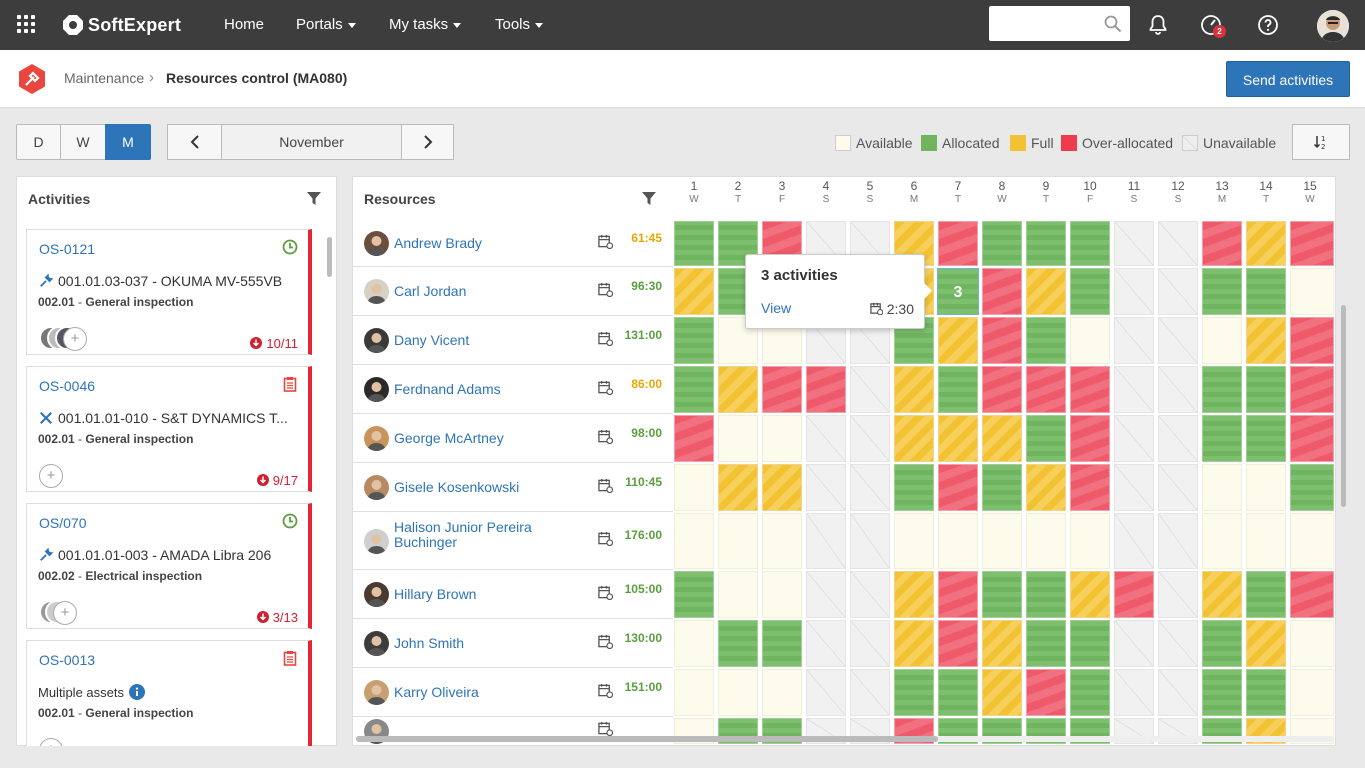 The width and height of the screenshot is (1365, 768). What do you see at coordinates (513, 438) in the screenshot?
I see `resource-row: George McArtney 98:00` at bounding box center [513, 438].